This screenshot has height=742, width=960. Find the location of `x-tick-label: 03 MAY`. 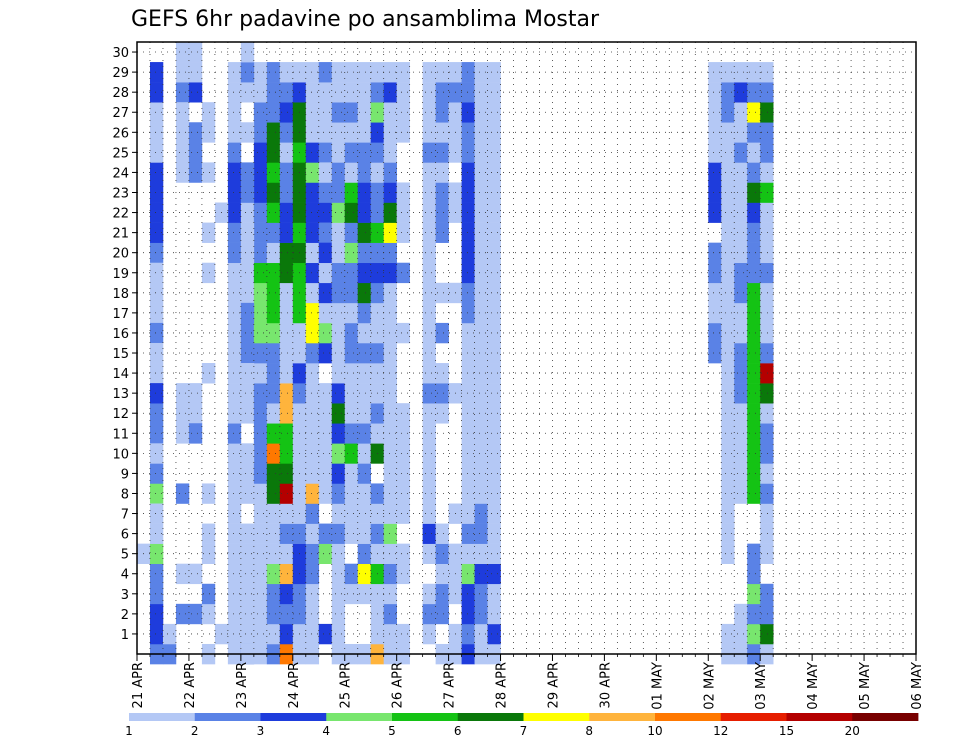

x-tick-label: 03 MAY is located at coordinates (761, 686).